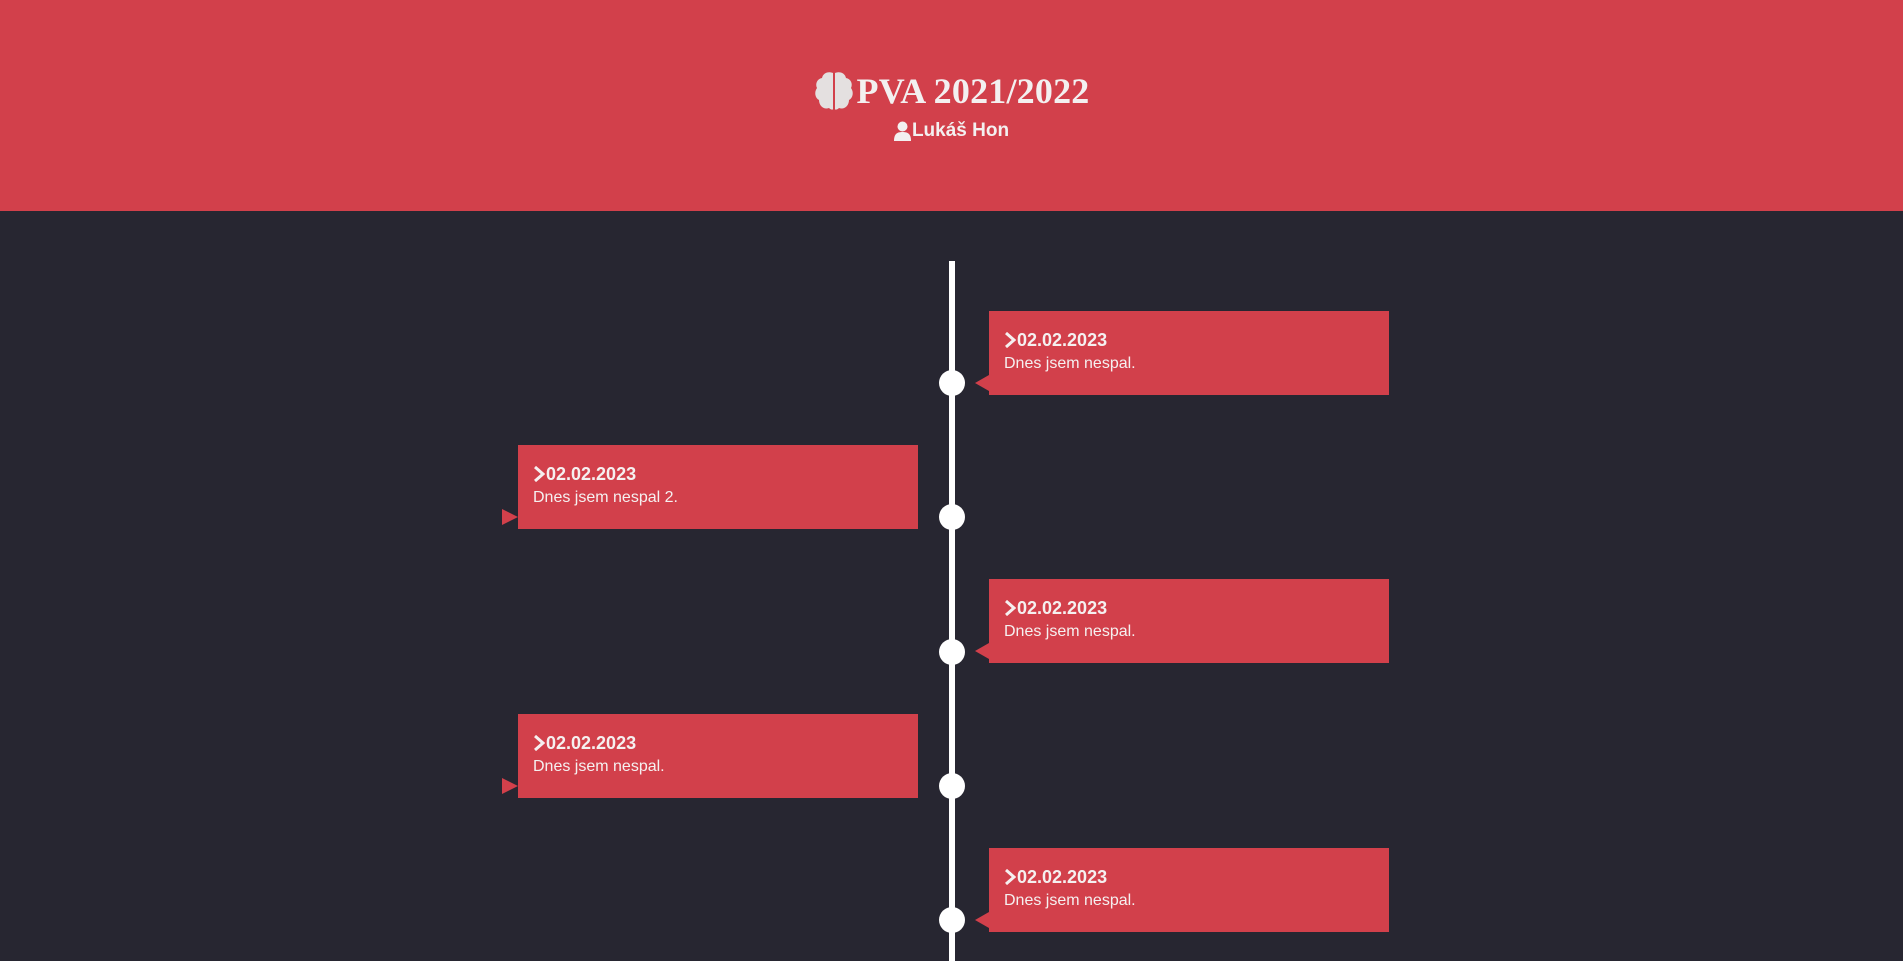 This screenshot has width=1903, height=961. What do you see at coordinates (833, 91) in the screenshot?
I see `brain-icon` at bounding box center [833, 91].